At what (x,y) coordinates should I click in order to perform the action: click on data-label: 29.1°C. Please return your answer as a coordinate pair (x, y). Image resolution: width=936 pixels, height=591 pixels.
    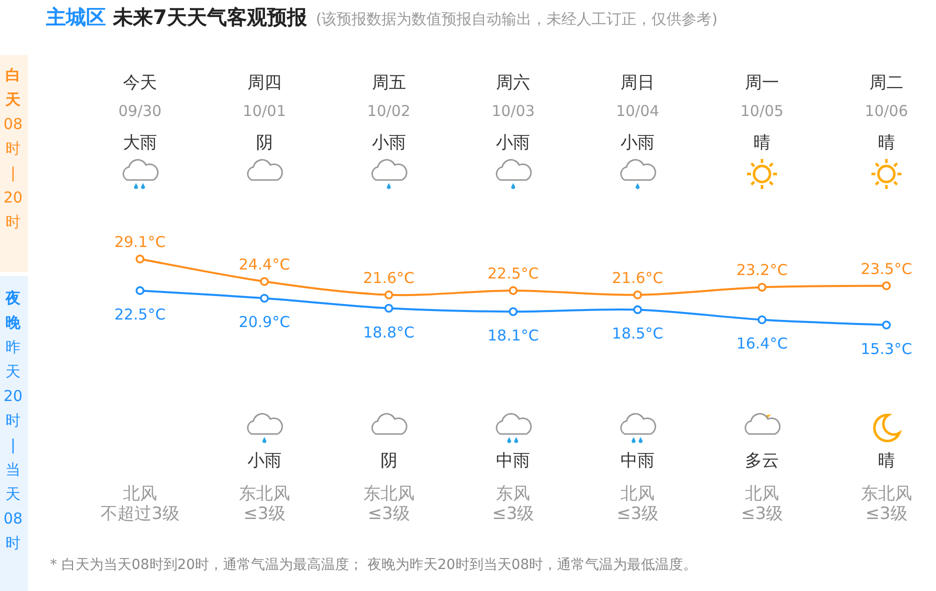
    Looking at the image, I should click on (140, 242).